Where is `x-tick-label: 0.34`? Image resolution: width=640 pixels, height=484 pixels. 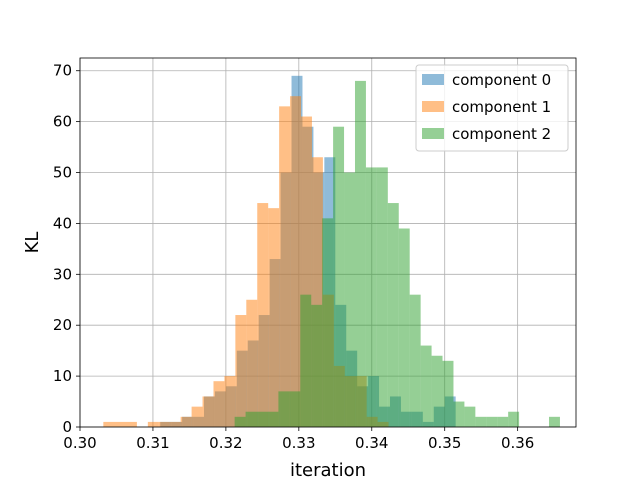 x-tick-label: 0.34 is located at coordinates (371, 443).